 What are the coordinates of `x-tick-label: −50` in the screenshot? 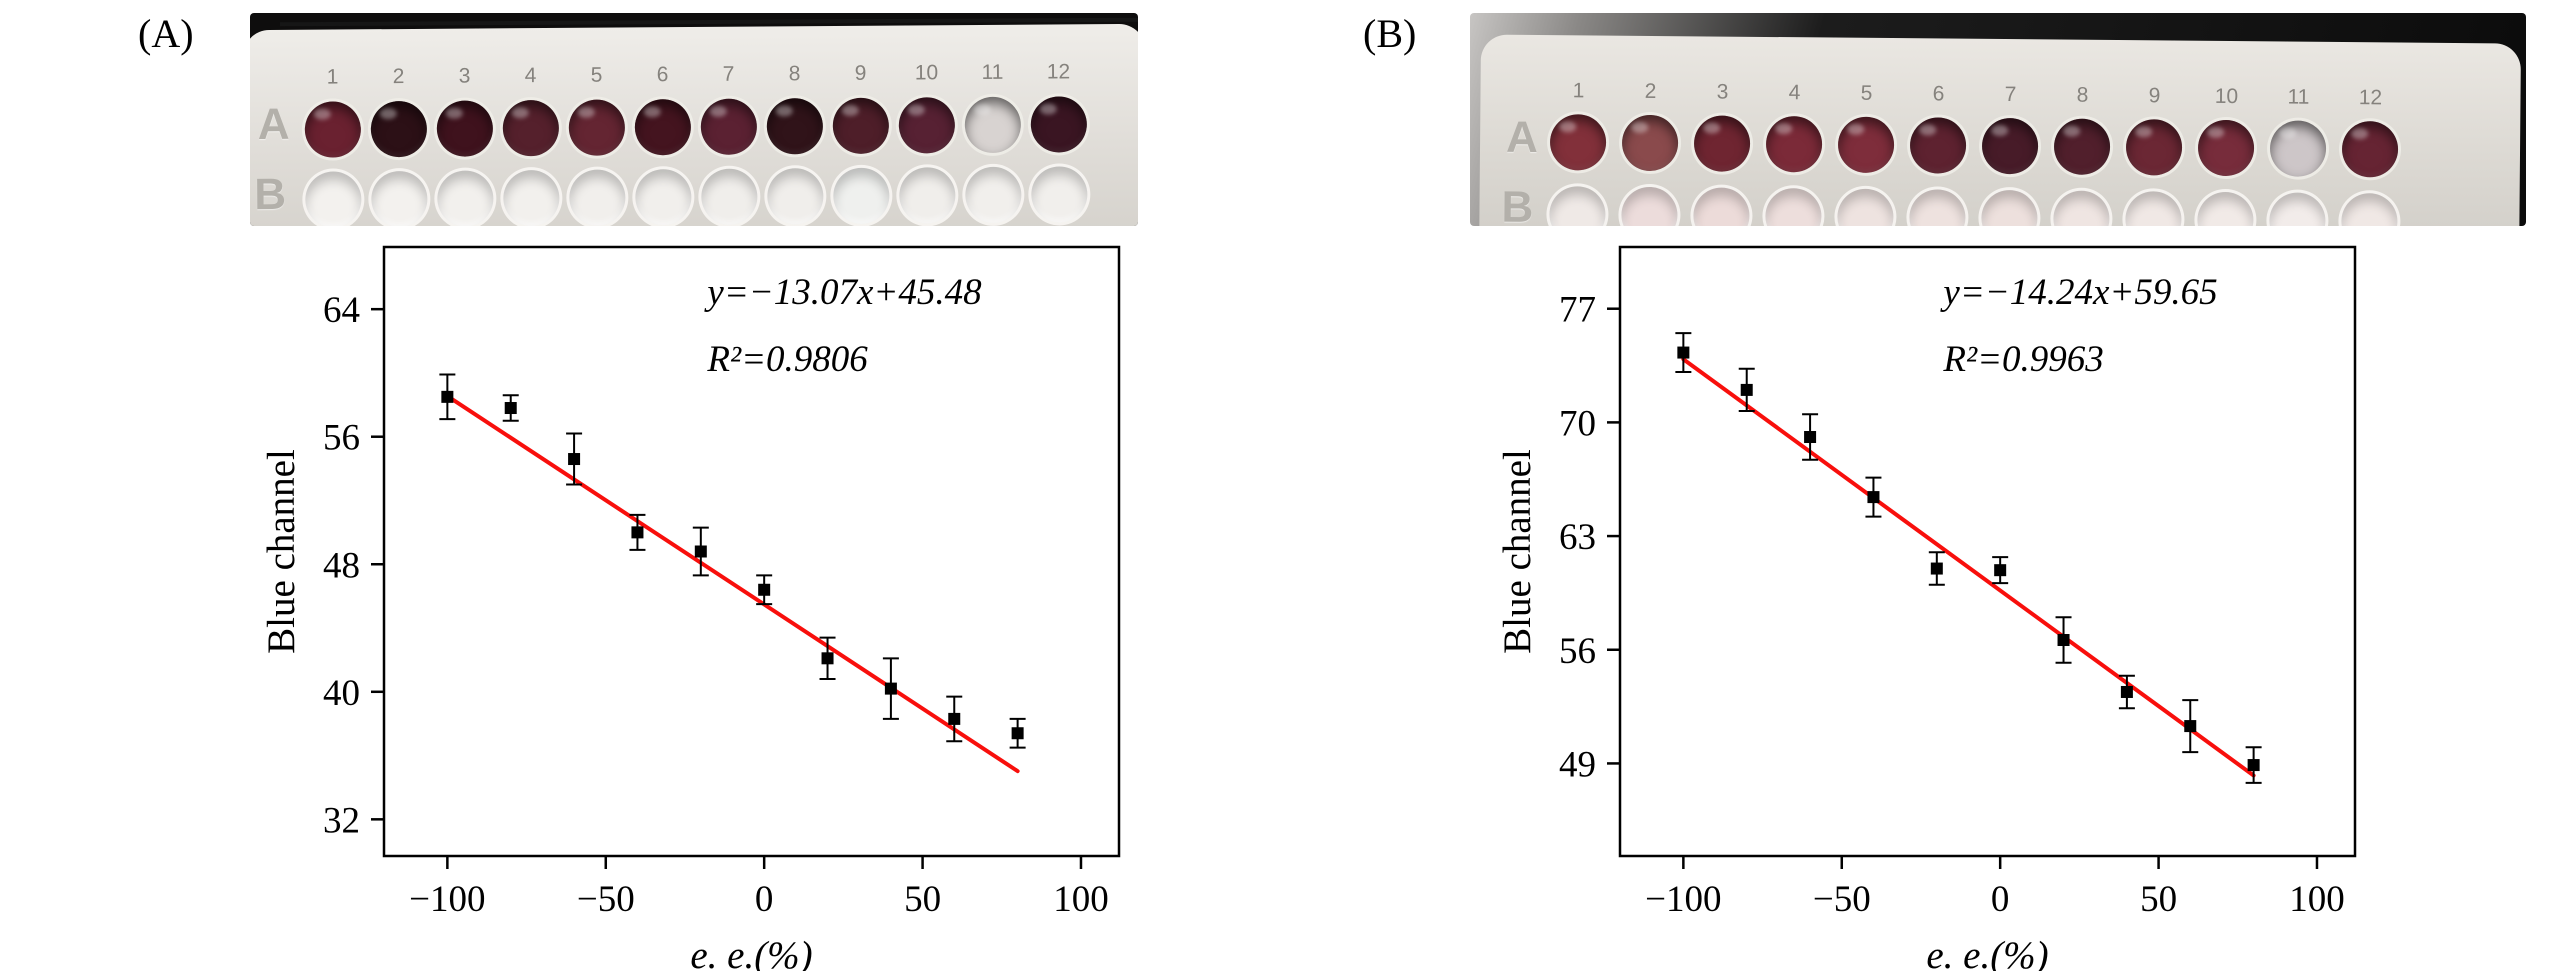 It's located at (606, 899).